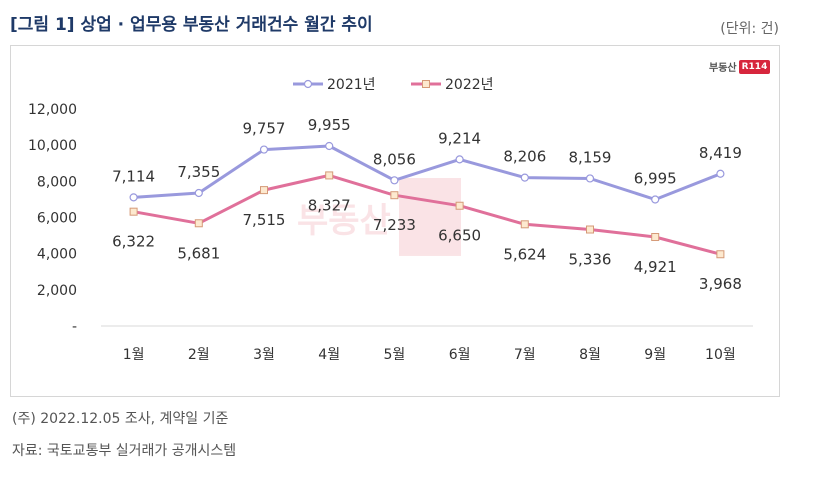 The height and width of the screenshot is (478, 827). I want to click on y-tick-label: 8,000, so click(57, 182).